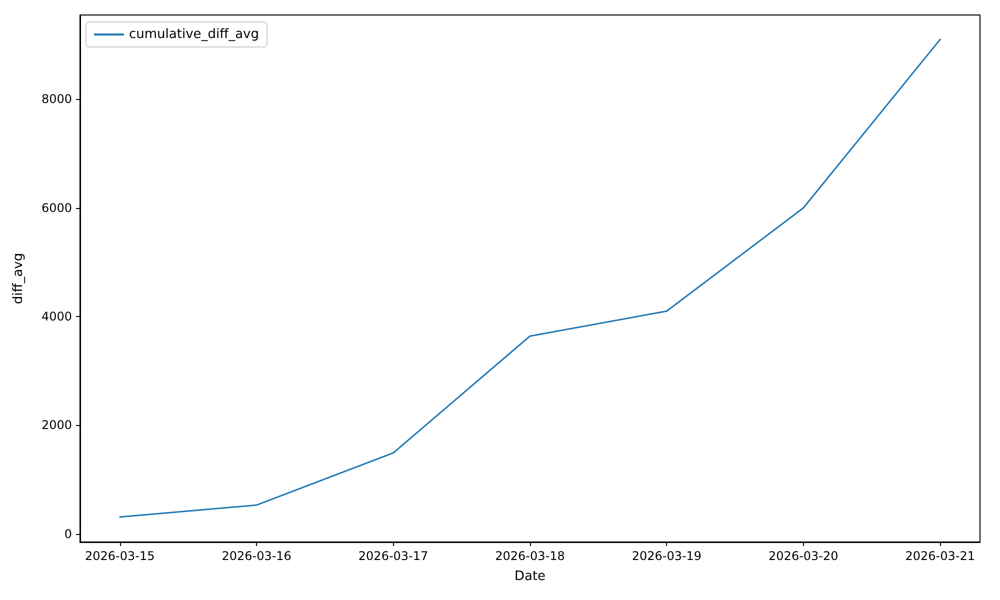  I want to click on x-tick-label: 2026-03-21, so click(940, 556).